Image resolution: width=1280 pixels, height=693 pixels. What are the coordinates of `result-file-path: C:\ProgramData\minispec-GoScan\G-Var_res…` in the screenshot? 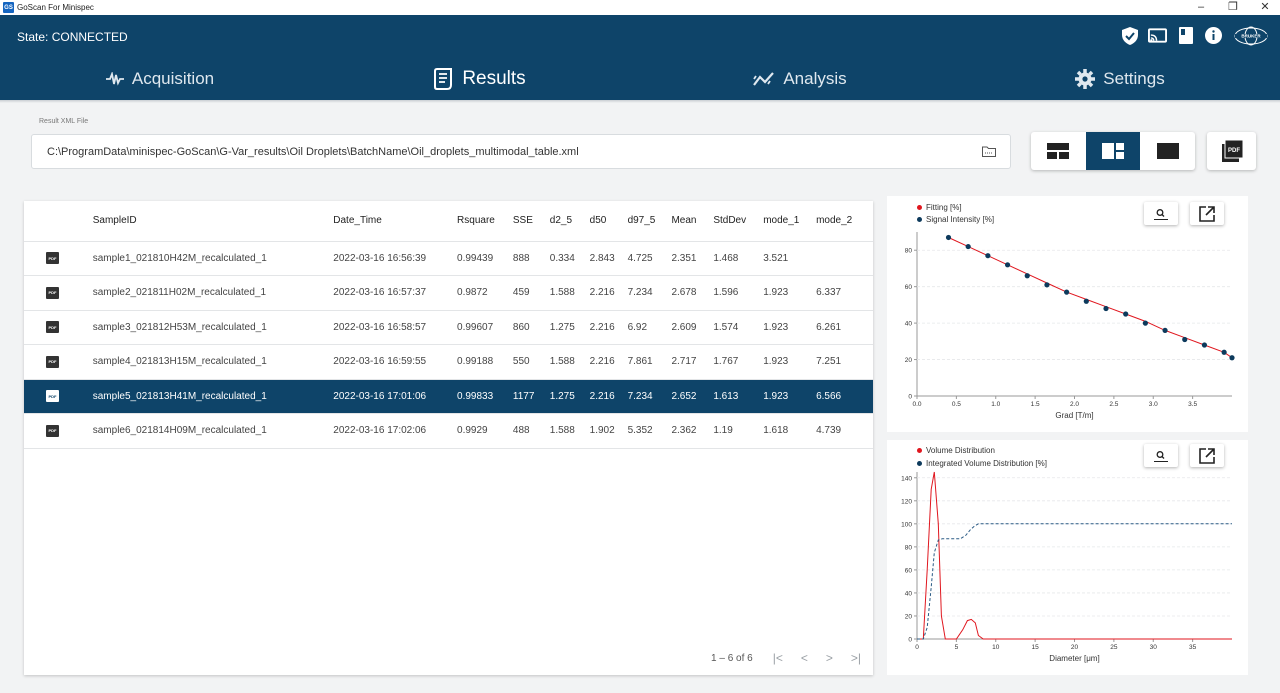 It's located at (313, 151).